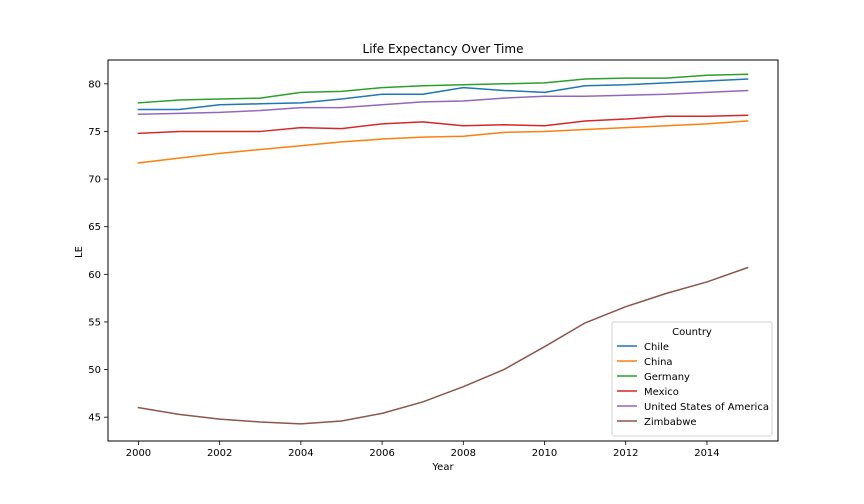 The height and width of the screenshot is (504, 864). What do you see at coordinates (94, 370) in the screenshot?
I see `y-tick-label: 50` at bounding box center [94, 370].